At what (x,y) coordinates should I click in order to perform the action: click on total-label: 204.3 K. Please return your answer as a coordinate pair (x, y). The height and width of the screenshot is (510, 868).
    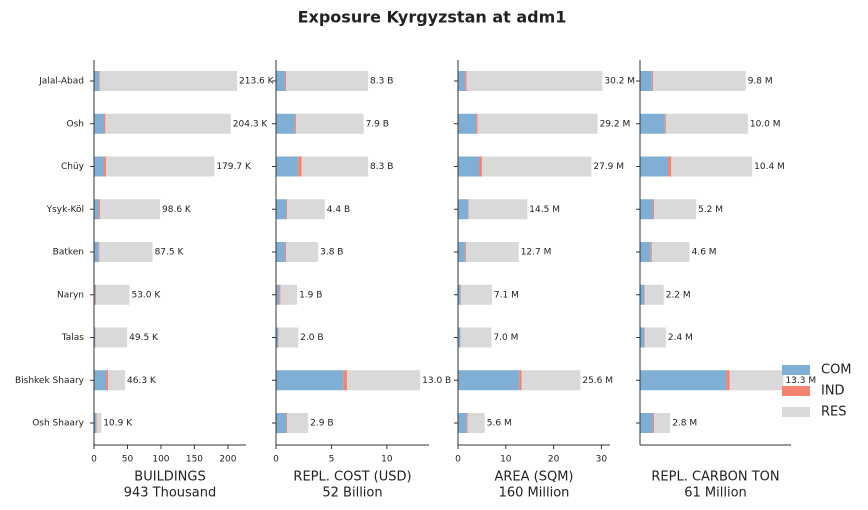
    Looking at the image, I should click on (251, 124).